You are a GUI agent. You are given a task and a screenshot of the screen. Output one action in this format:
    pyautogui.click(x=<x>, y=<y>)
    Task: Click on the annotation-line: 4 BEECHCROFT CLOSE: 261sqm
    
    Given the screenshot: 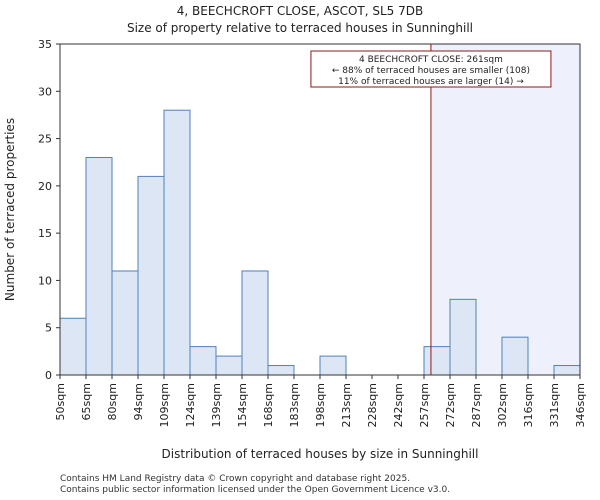 What is the action you would take?
    pyautogui.click(x=431, y=60)
    